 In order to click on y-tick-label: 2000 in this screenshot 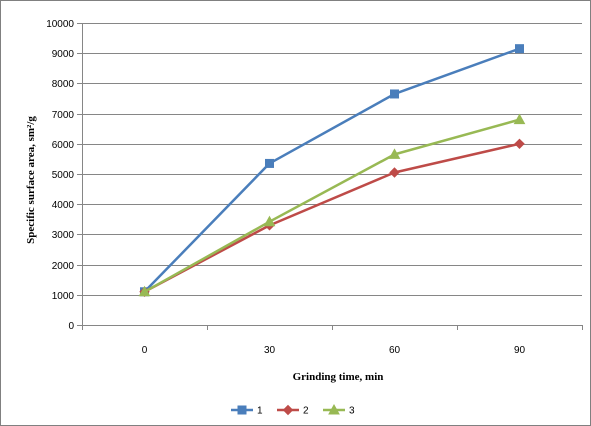, I will do `click(63, 266)`.